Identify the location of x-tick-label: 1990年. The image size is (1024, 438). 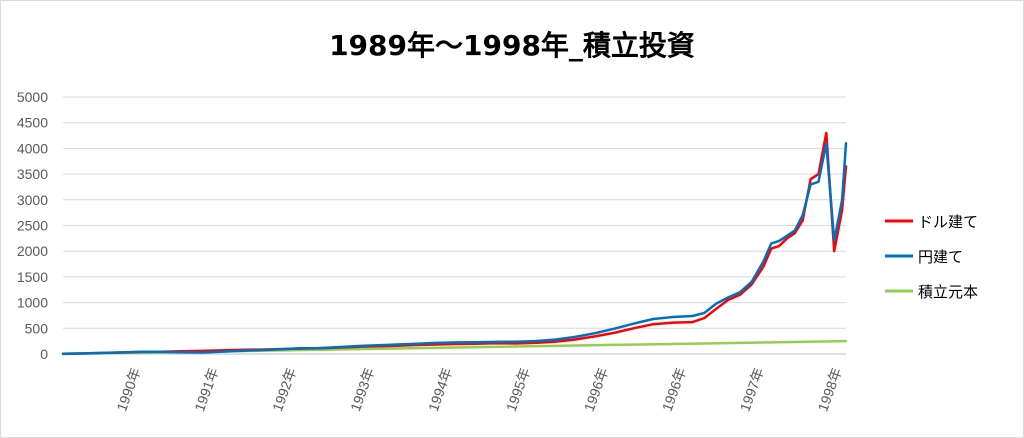
(128, 390).